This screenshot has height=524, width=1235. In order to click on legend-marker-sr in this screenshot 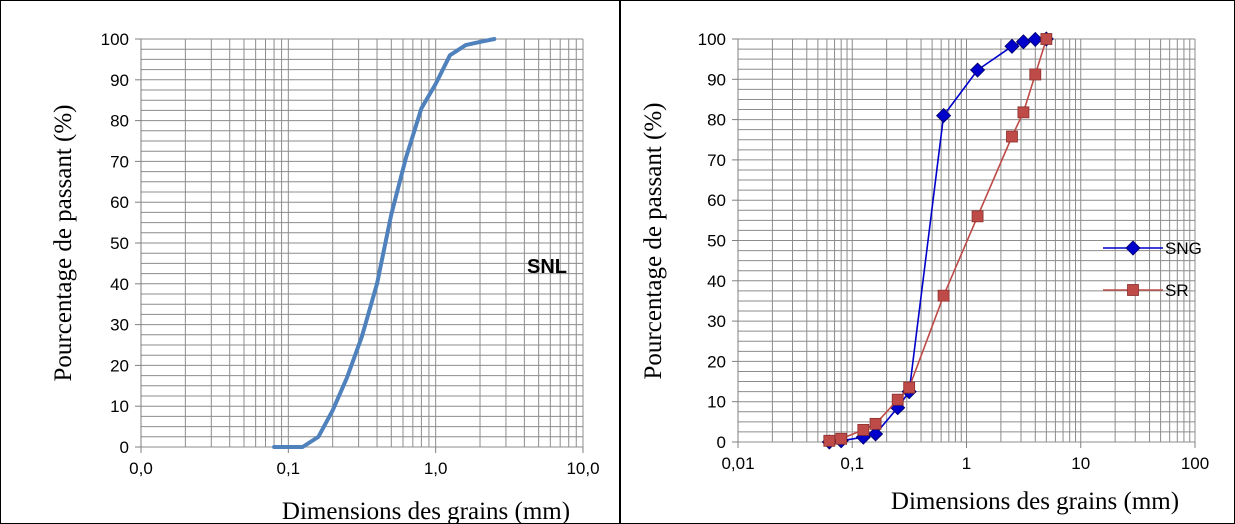, I will do `click(1133, 290)`.